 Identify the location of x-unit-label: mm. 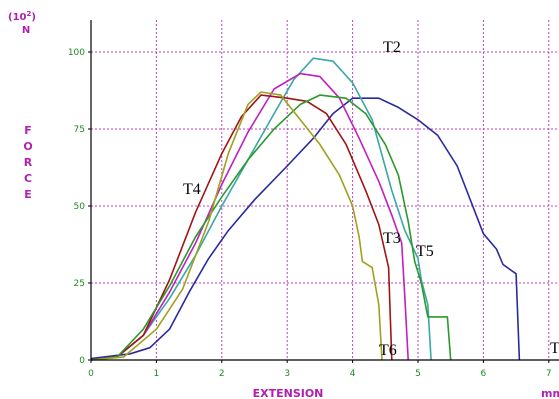
(550, 393).